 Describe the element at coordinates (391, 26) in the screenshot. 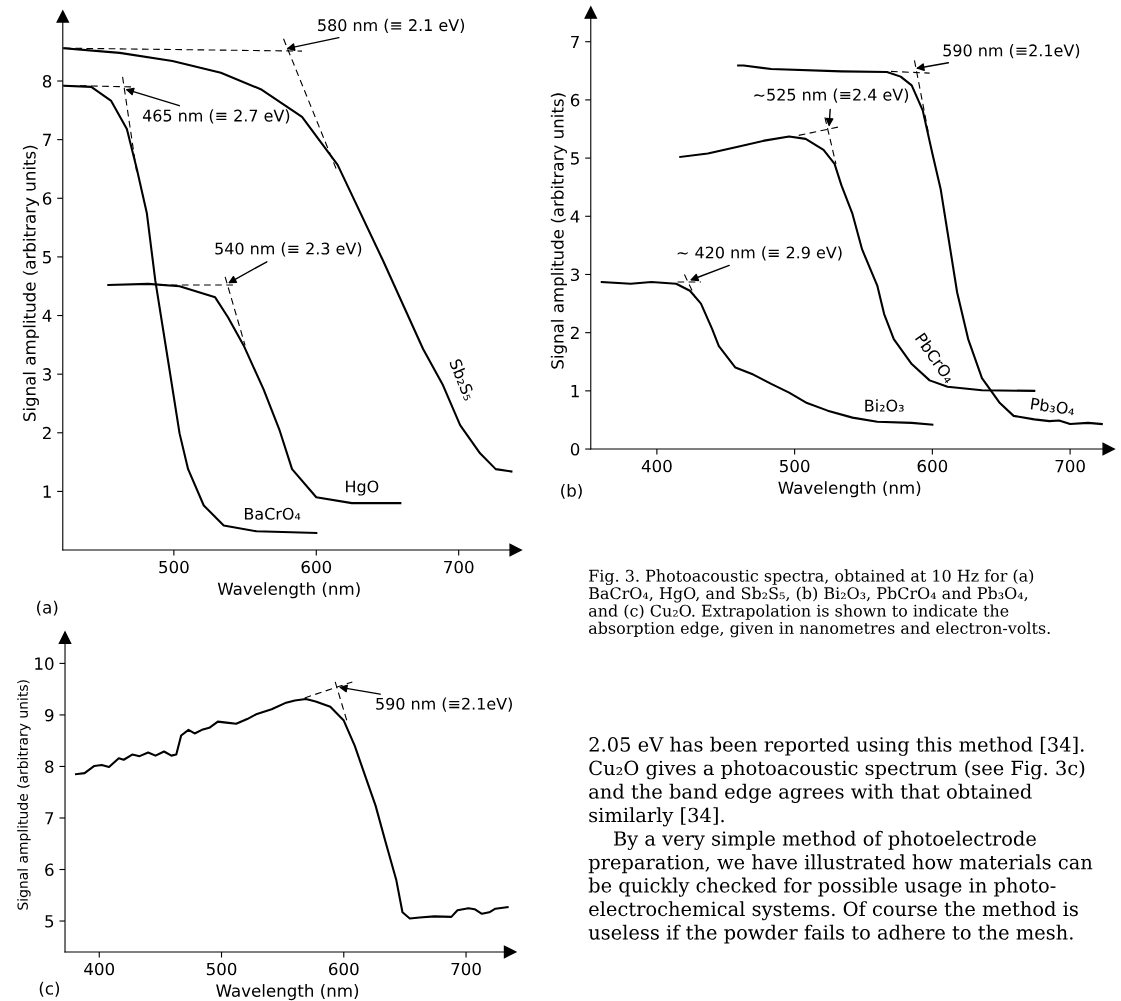

I see `annotation: 580 nm (≡ 2.1 eV)` at that location.